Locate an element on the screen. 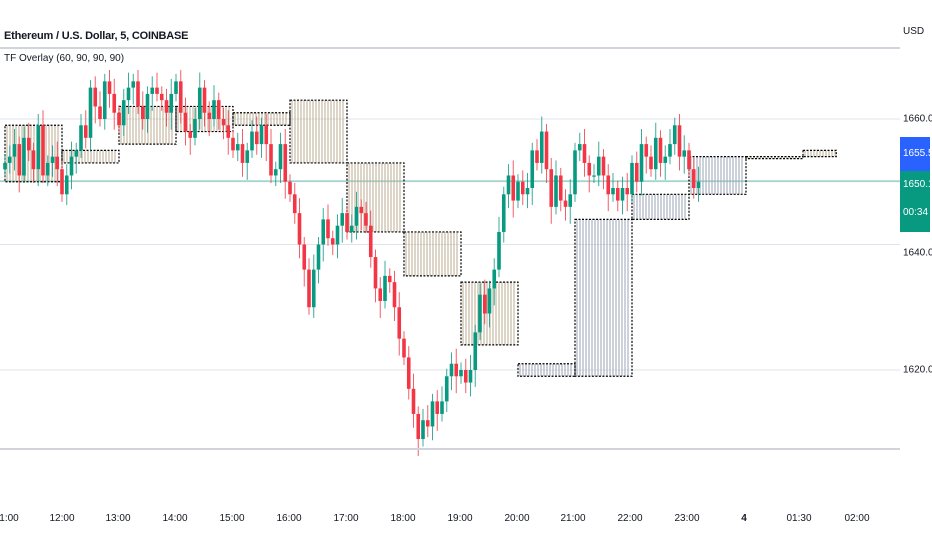 The width and height of the screenshot is (932, 550). countdown-tag: 00:34 is located at coordinates (915, 215).